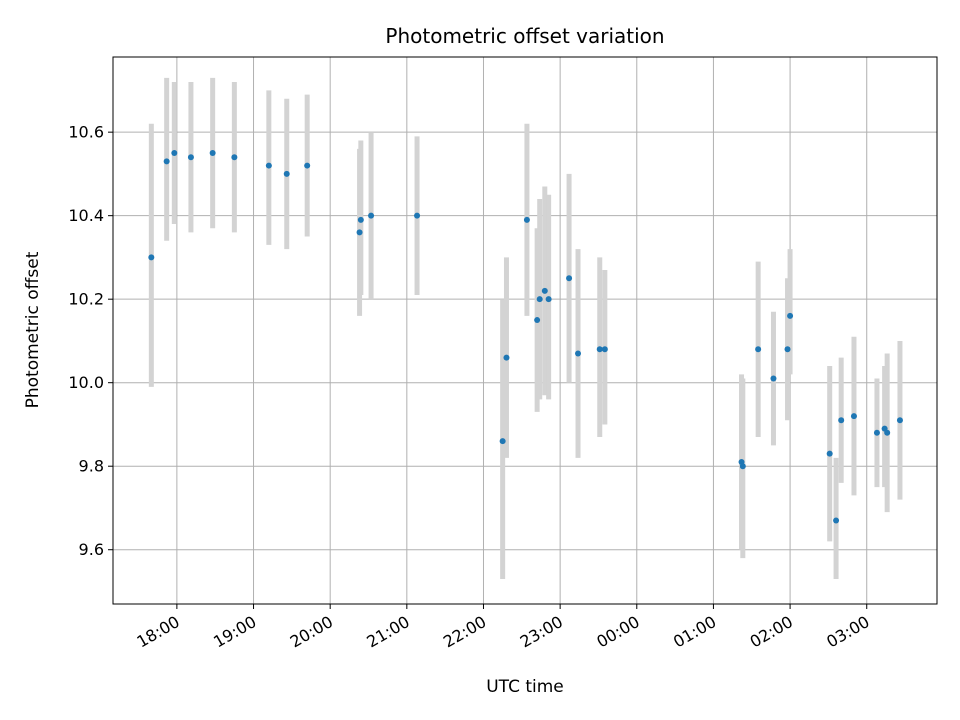 Image resolution: width=960 pixels, height=720 pixels. Describe the element at coordinates (86, 215) in the screenshot. I see `y-tick-label: 10.4` at that location.